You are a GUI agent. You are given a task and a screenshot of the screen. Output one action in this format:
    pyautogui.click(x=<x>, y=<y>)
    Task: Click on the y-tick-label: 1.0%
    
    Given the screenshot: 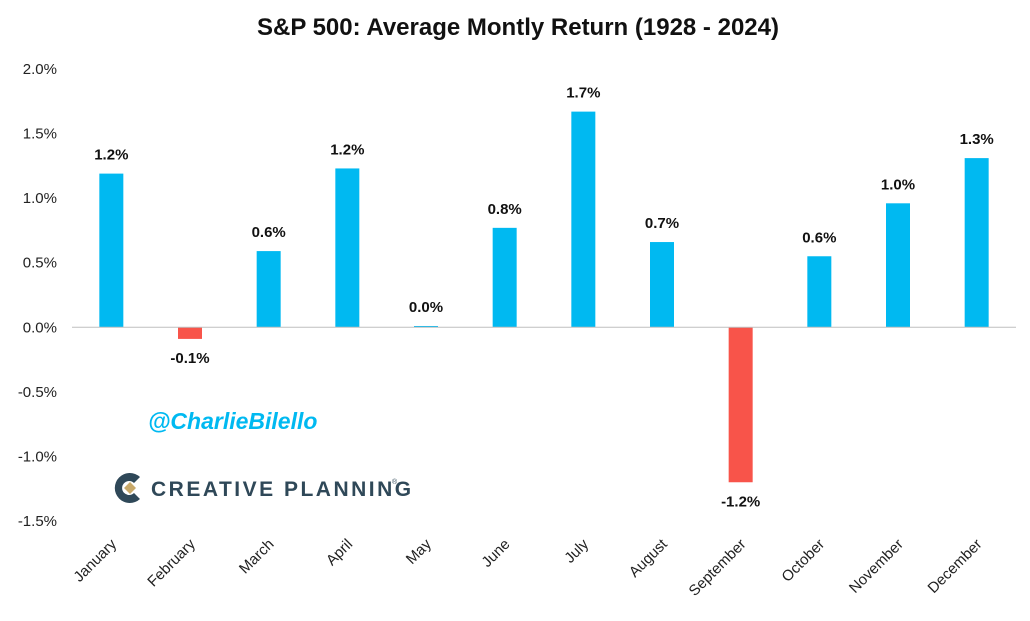 What is the action you would take?
    pyautogui.click(x=40, y=198)
    